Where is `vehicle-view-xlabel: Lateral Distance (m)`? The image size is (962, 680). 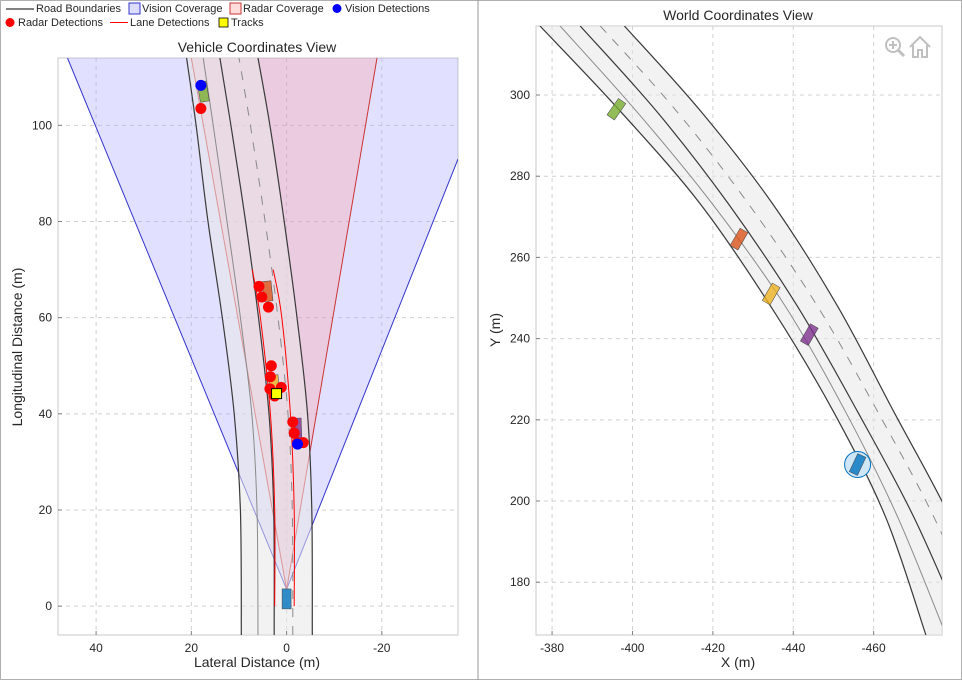 vehicle-view-xlabel: Lateral Distance (m) is located at coordinates (257, 662).